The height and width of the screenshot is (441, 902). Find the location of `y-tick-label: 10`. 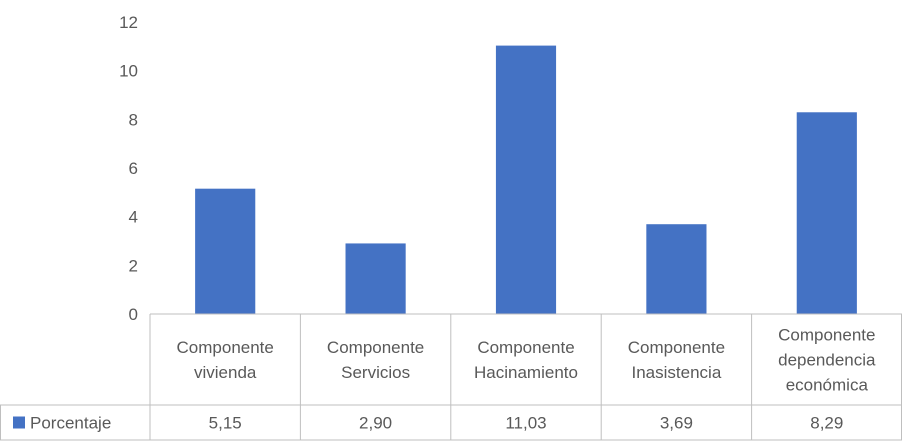

y-tick-label: 10 is located at coordinates (128, 71).